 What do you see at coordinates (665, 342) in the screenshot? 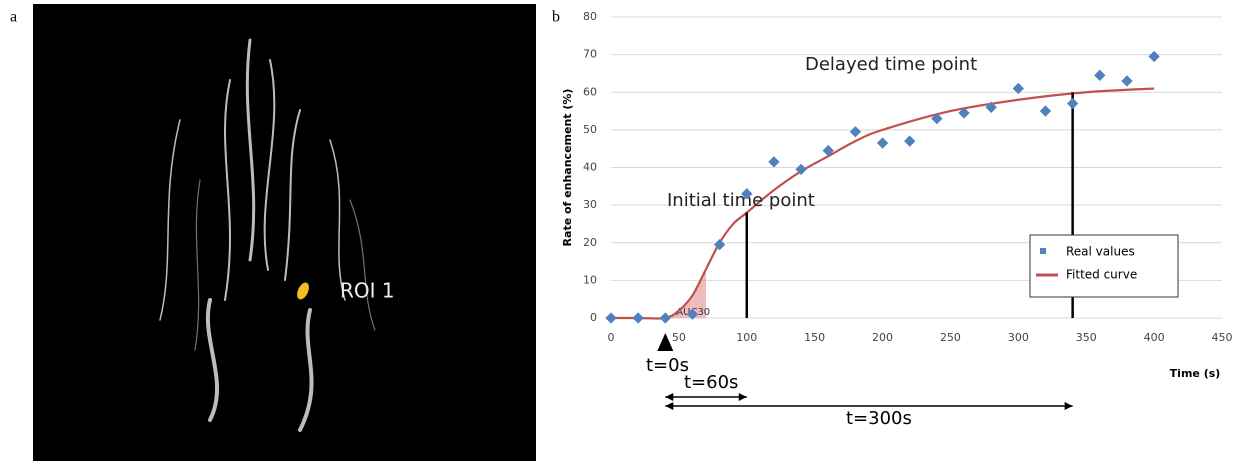
I see `start-marker` at bounding box center [665, 342].